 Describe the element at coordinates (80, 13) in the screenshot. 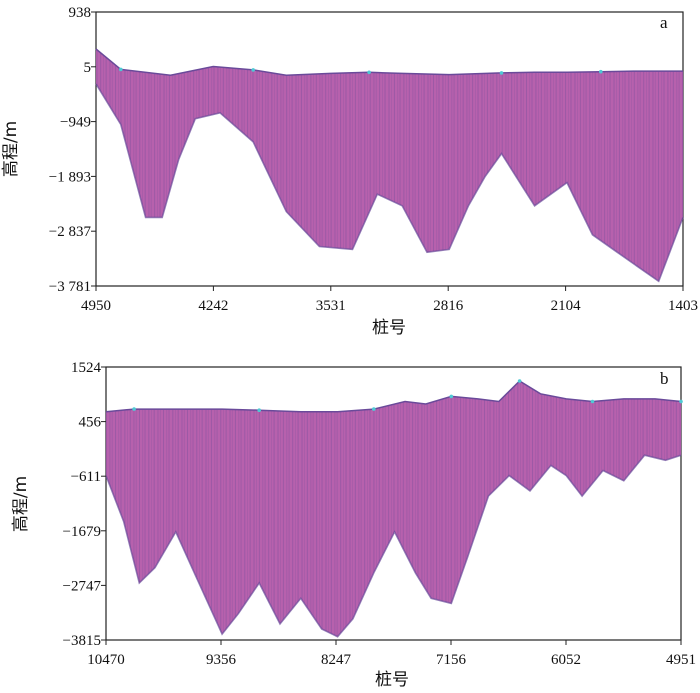

I see `y-tick-label: 938` at that location.